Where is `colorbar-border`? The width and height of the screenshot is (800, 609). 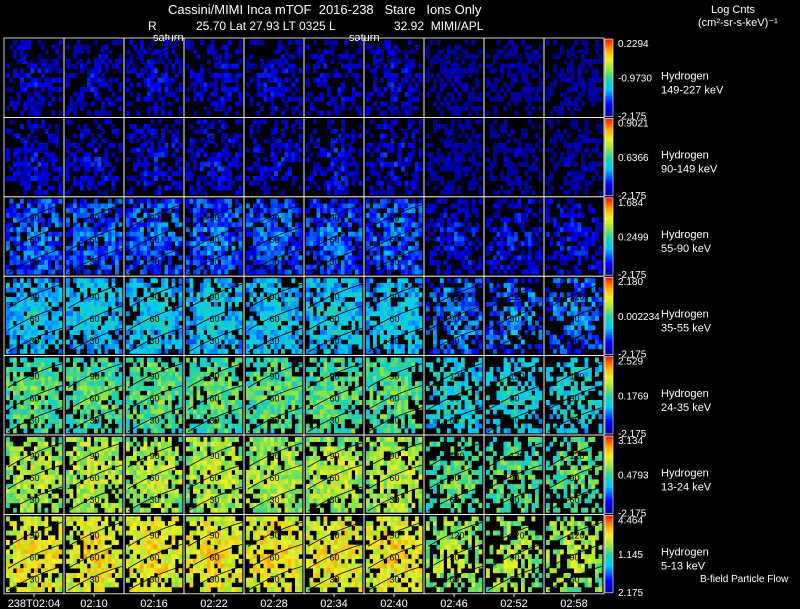 colorbar-border is located at coordinates (609, 157).